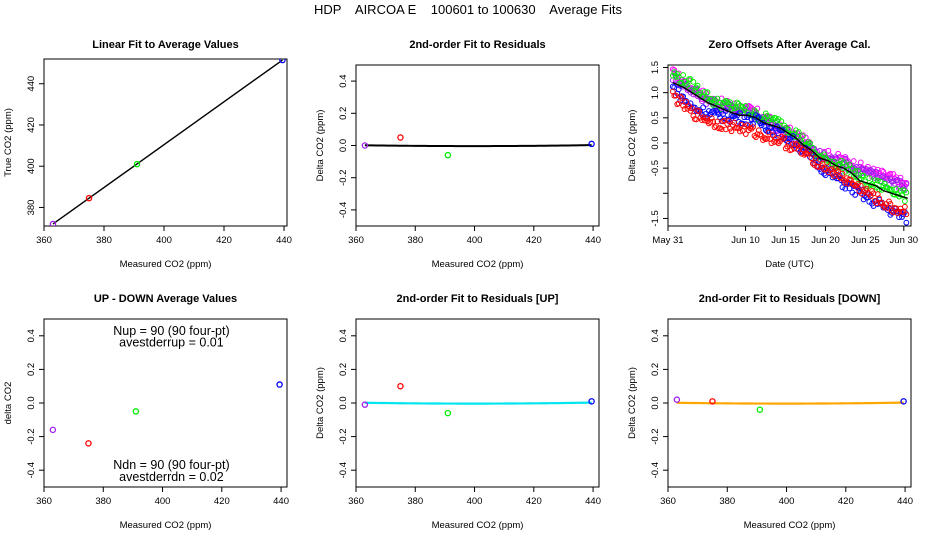  Describe the element at coordinates (668, 501) in the screenshot. I see `x-tick-label: 360` at that location.